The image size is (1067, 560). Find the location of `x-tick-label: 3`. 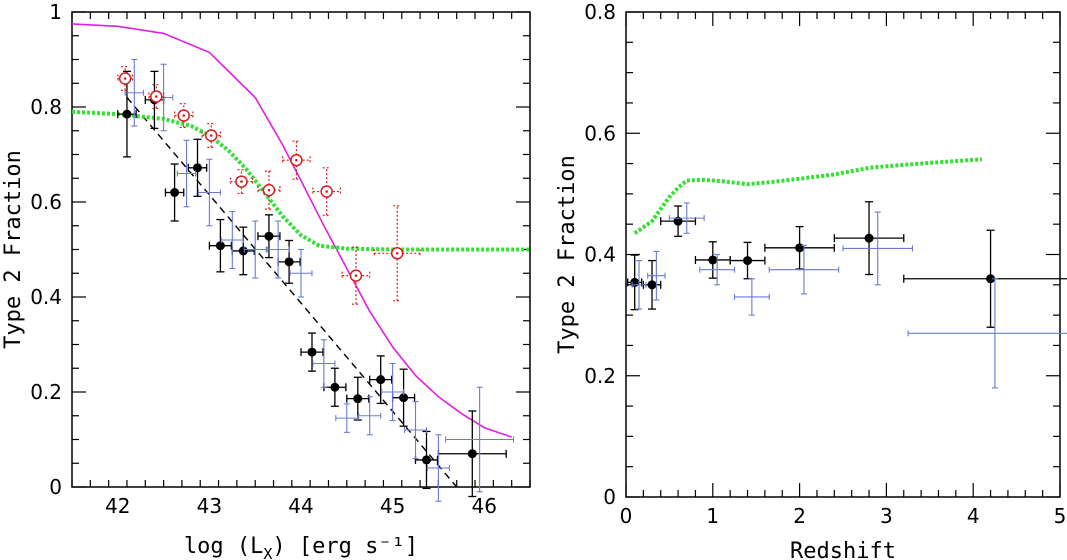

x-tick-label: 3 is located at coordinates (886, 516).